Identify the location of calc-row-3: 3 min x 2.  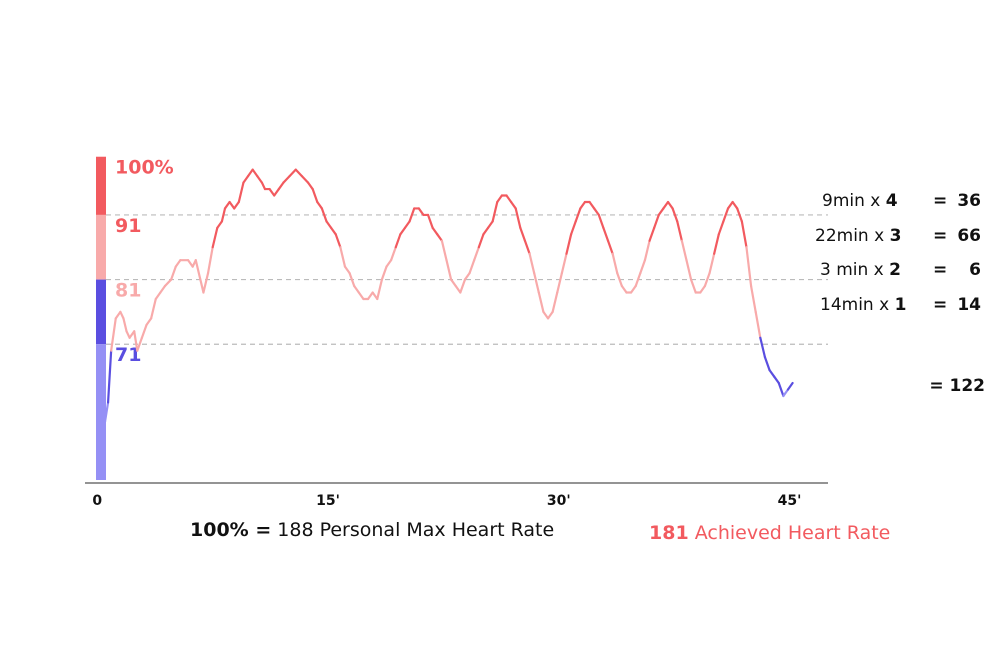
(860, 270).